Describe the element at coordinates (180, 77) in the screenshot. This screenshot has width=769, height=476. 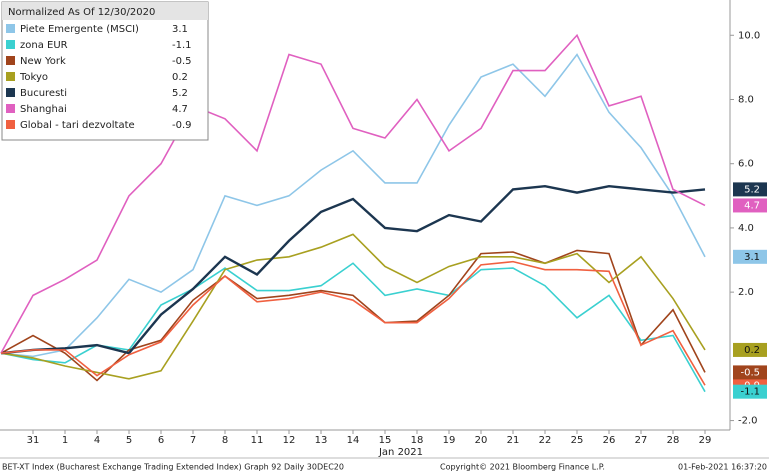
I see `legend-value: 0.2` at that location.